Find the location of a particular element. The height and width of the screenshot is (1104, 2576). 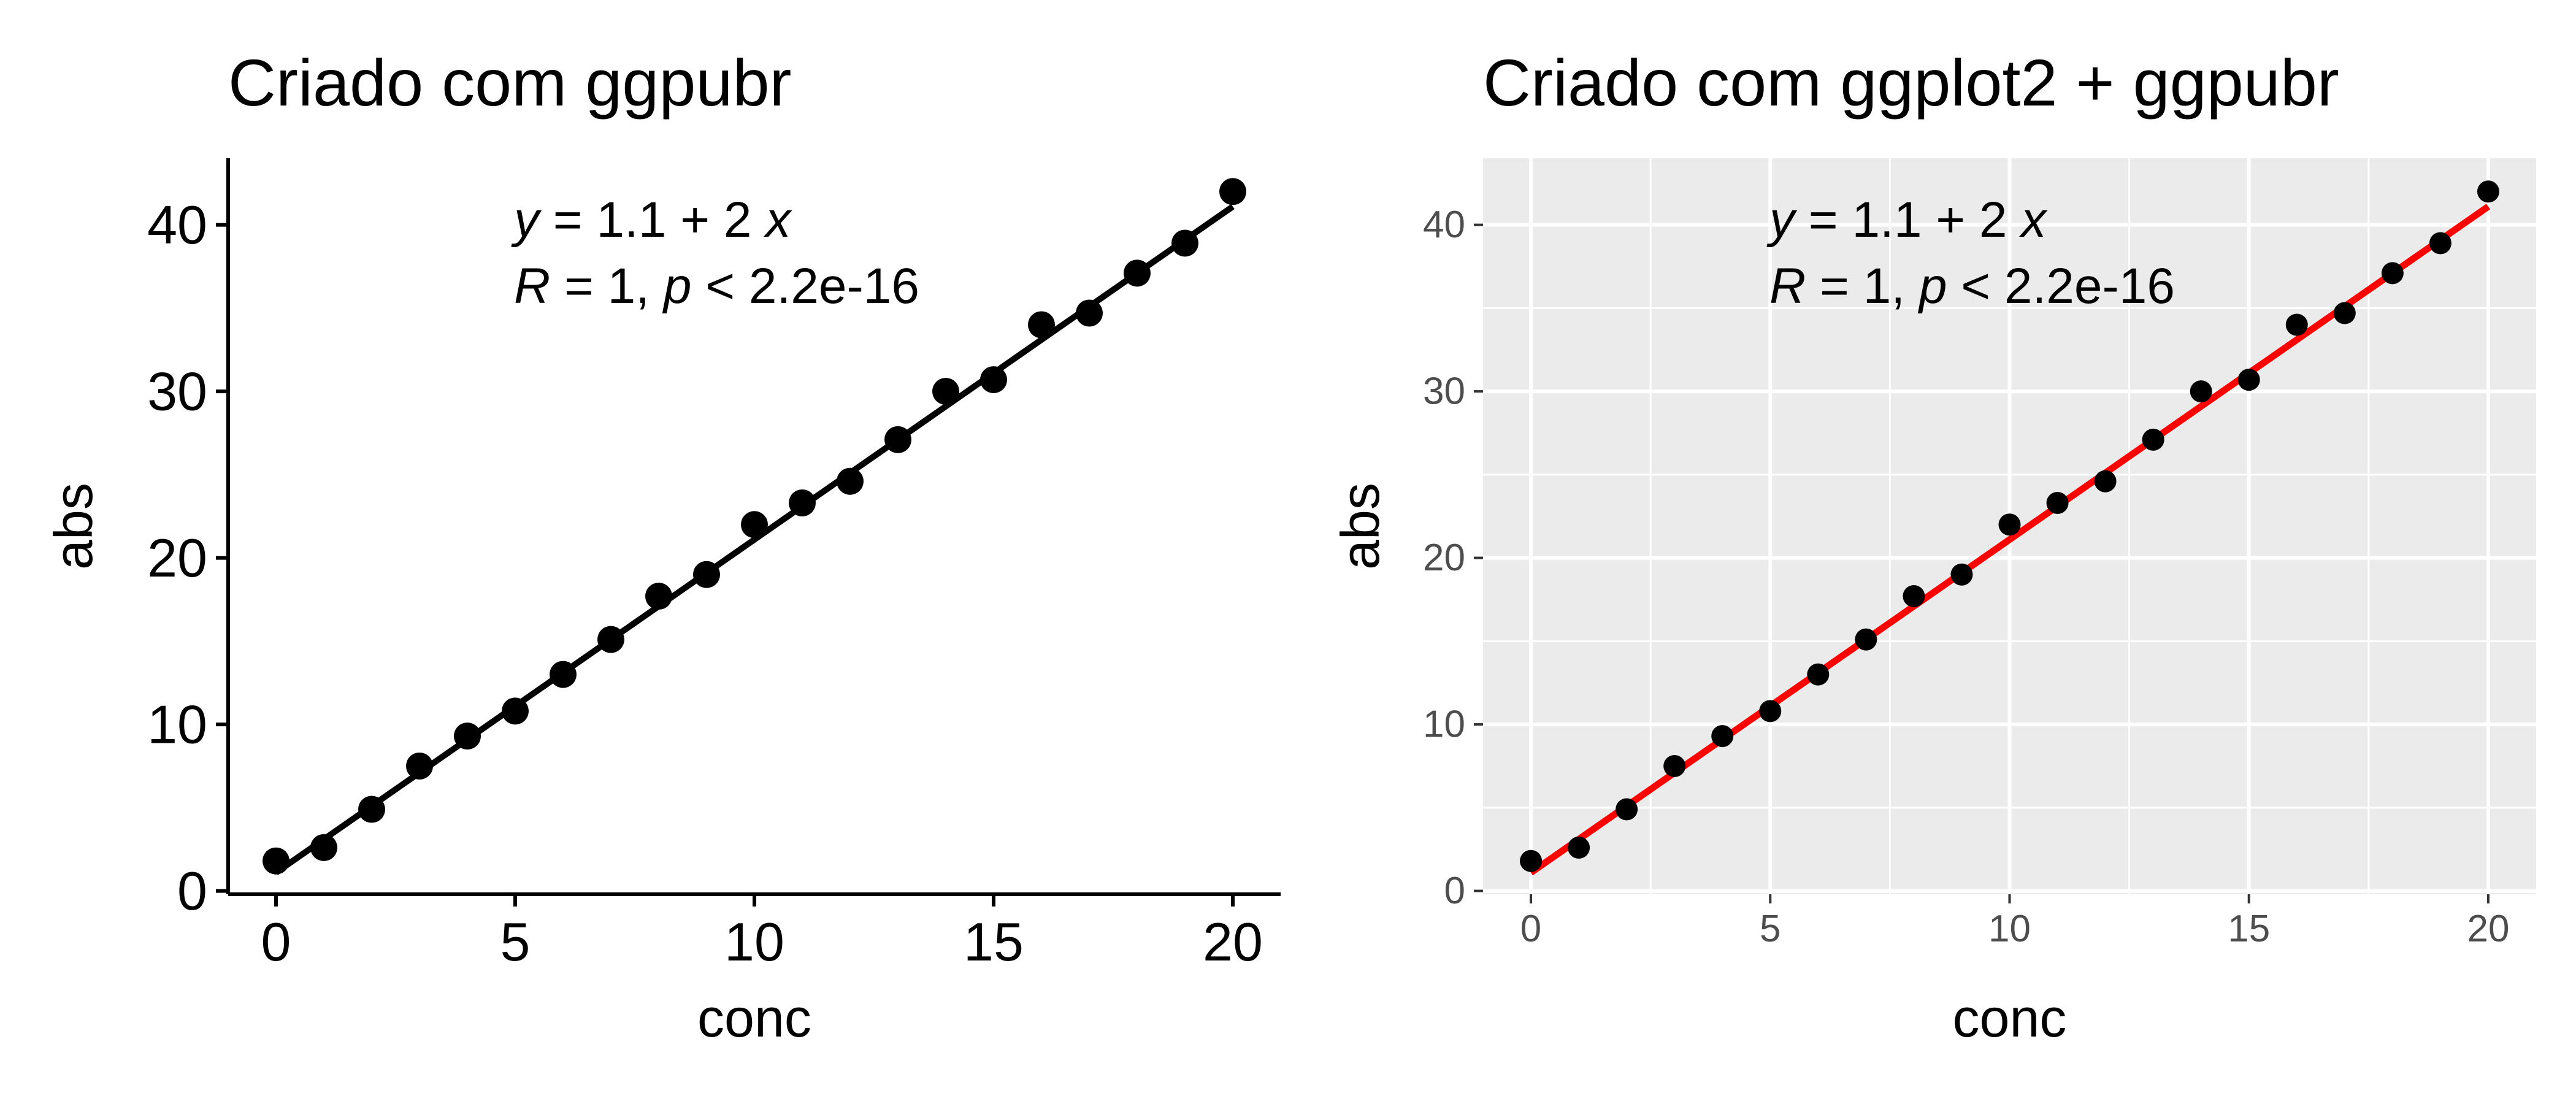

chart-title: Criado com ggpubr is located at coordinates (509, 82).